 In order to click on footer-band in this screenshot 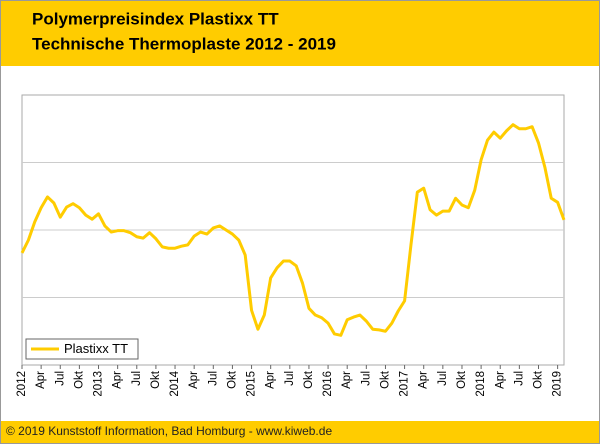, I will do `click(300, 432)`.